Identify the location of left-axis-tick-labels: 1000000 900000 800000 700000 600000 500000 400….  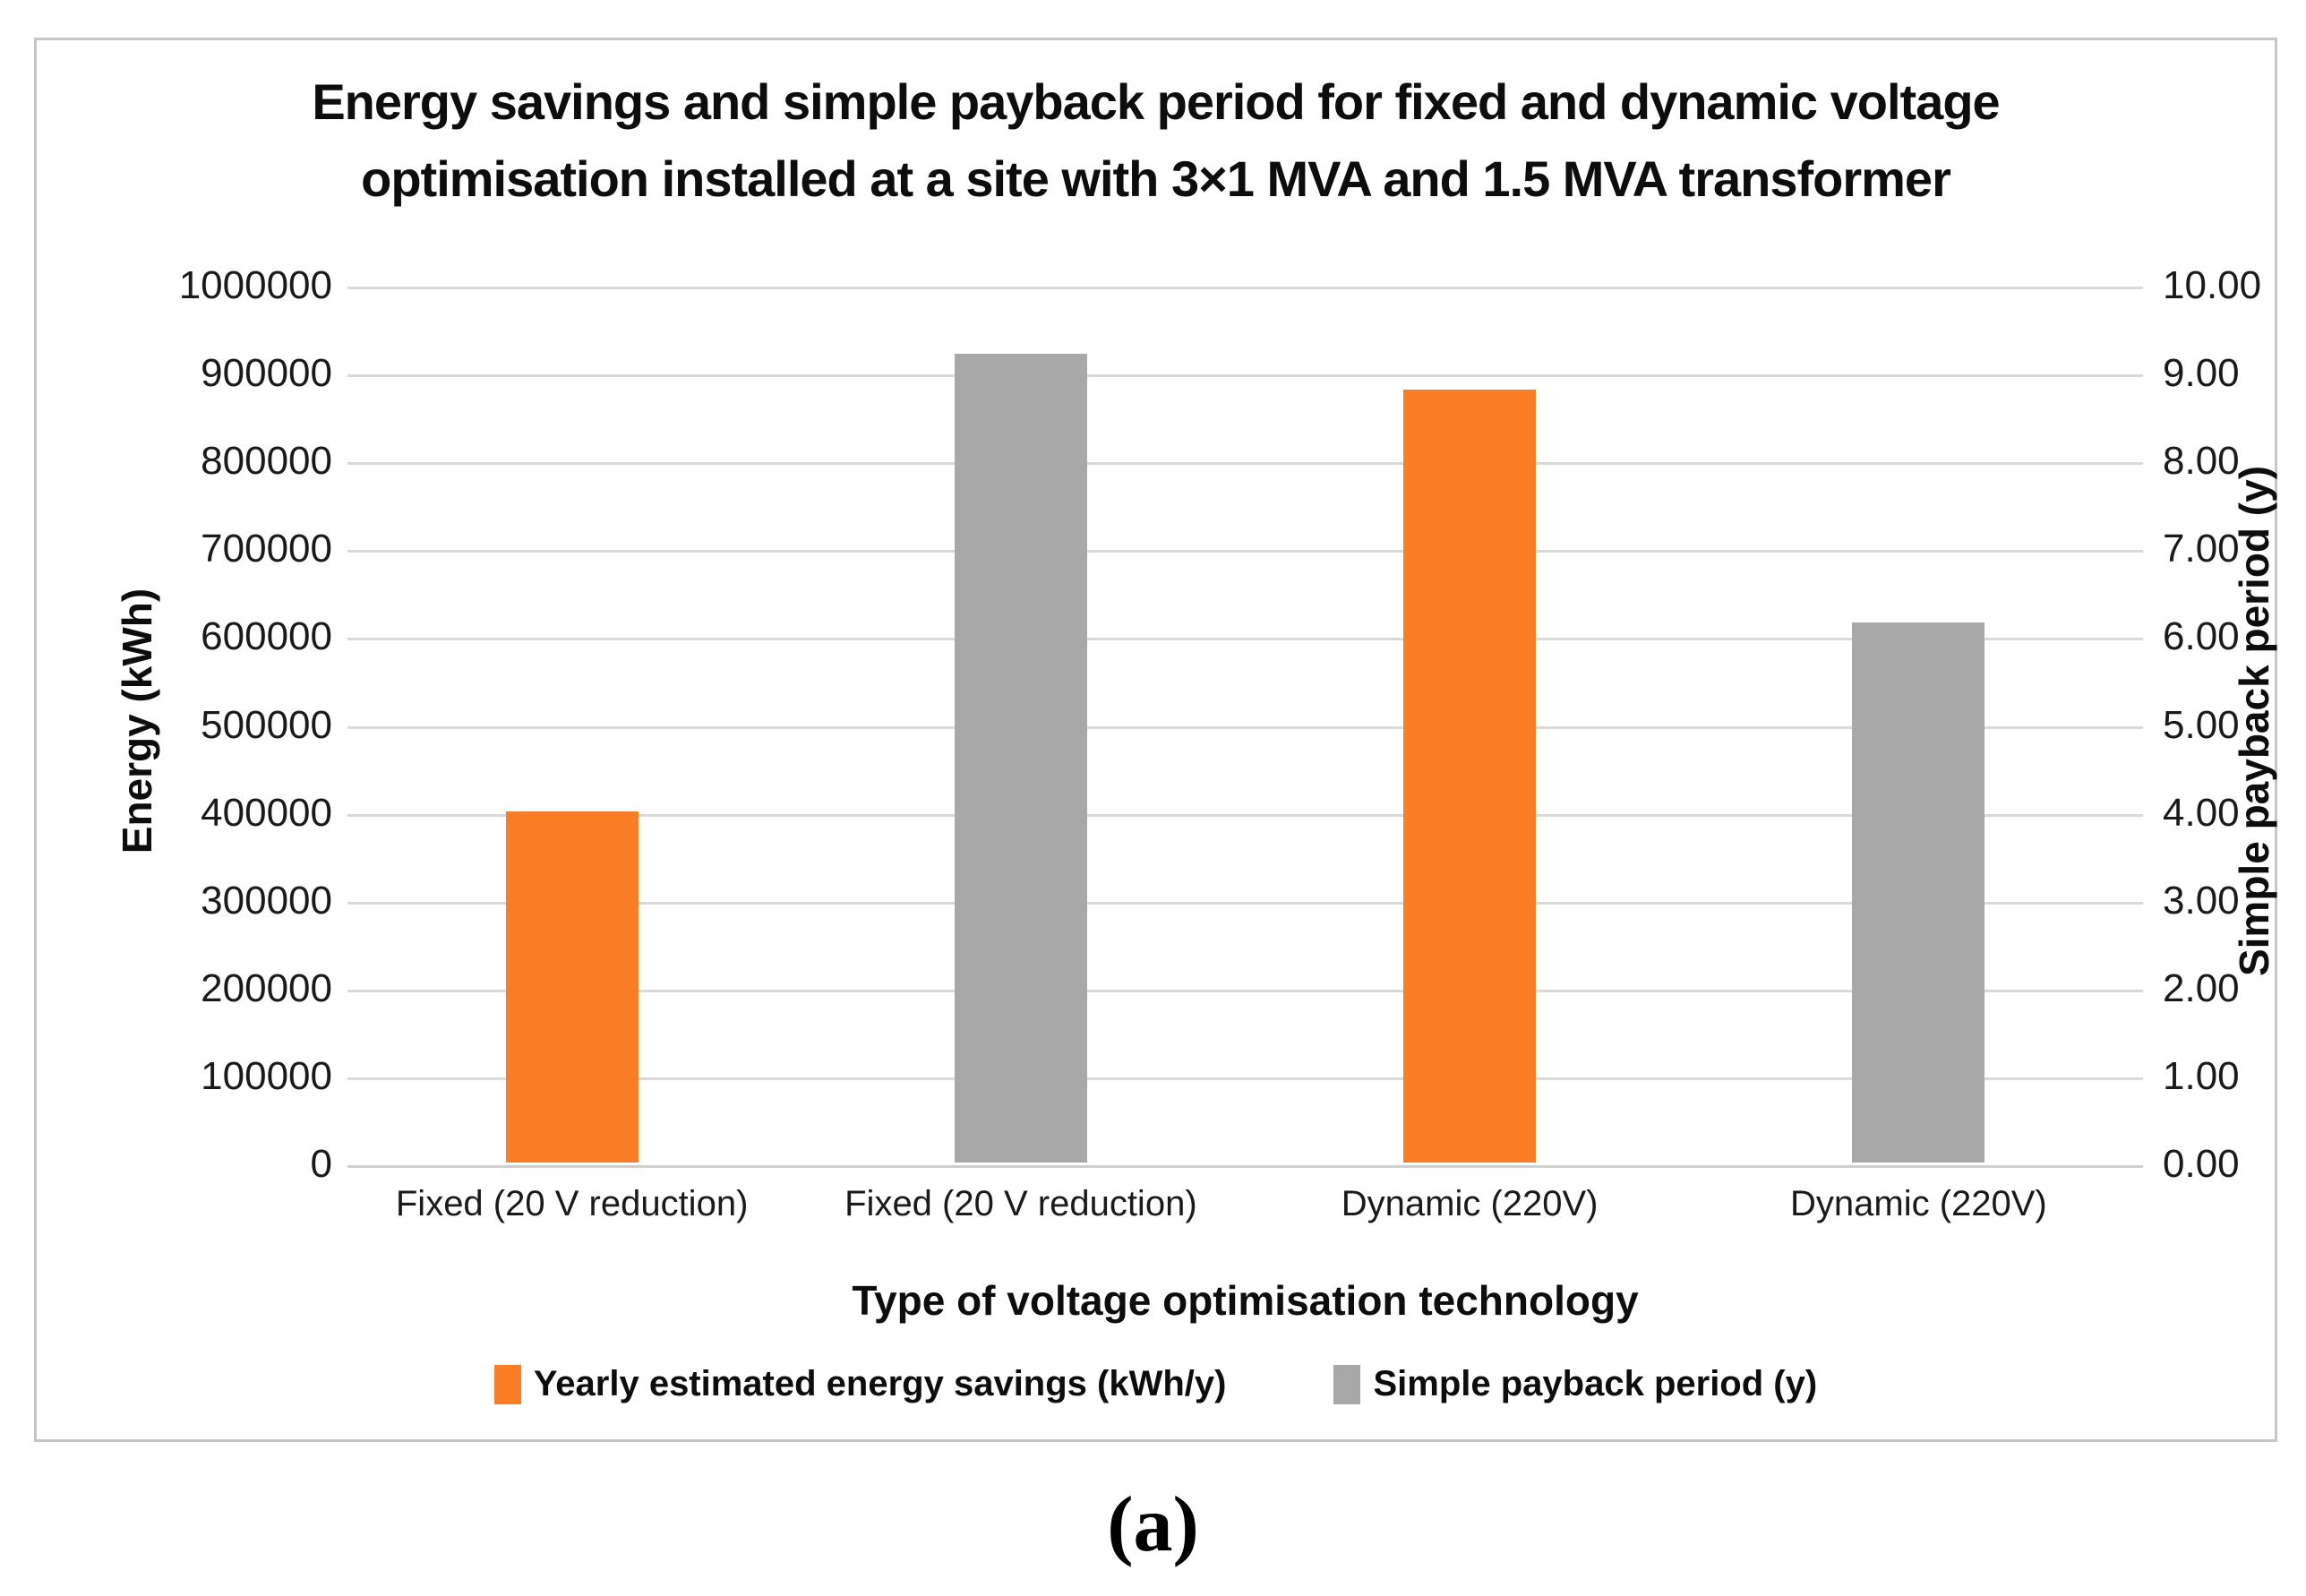
(209, 725).